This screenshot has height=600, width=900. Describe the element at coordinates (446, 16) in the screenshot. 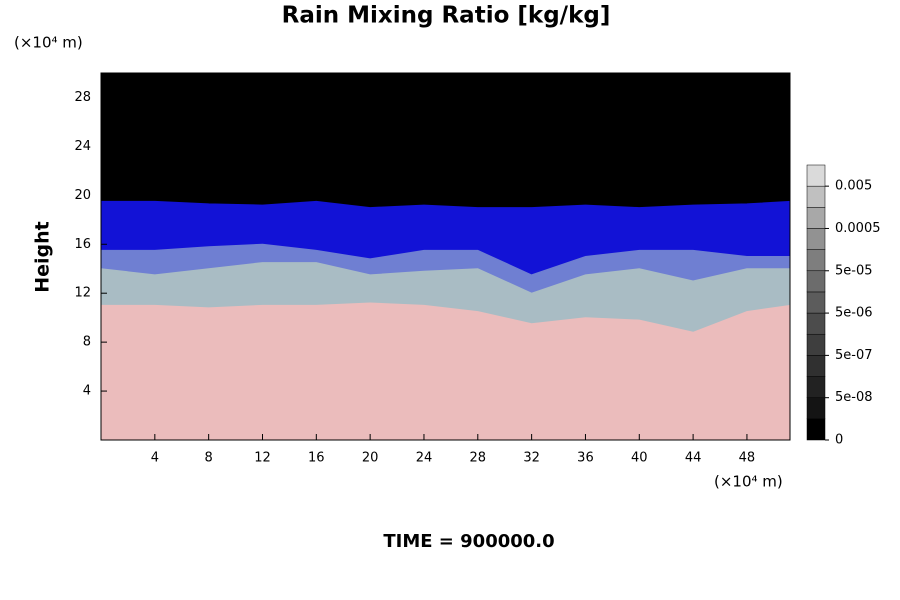

I see `chart-title: Rain Mixing Ratio [kg/kg]` at that location.